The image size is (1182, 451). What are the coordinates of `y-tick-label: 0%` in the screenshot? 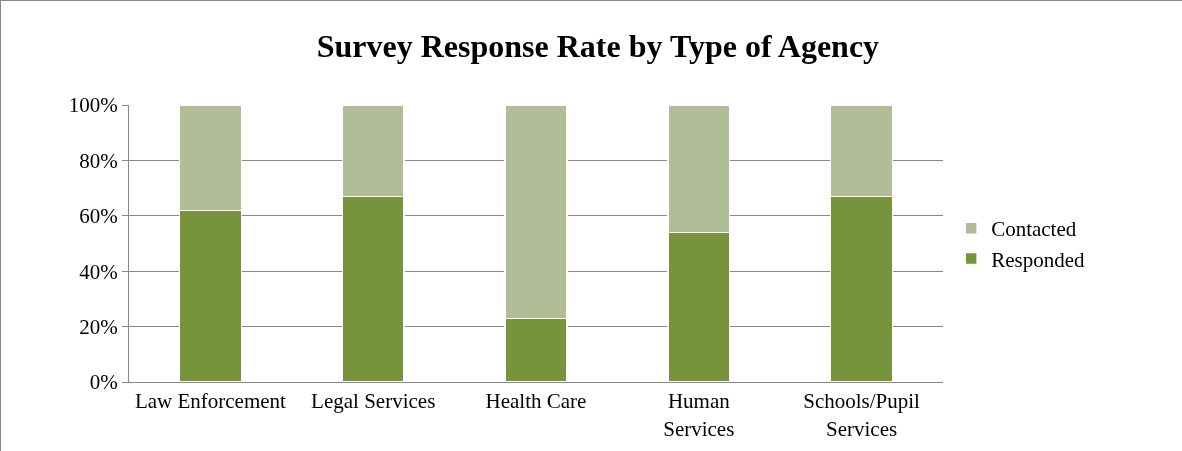 It's located at (103, 382).